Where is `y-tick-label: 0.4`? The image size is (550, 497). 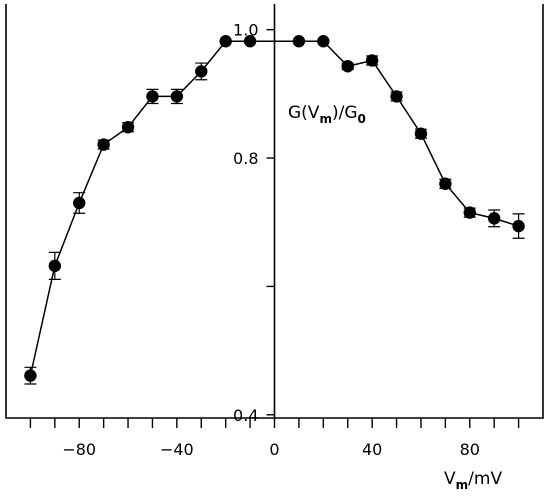 y-tick-label: 0.4 is located at coordinates (245, 415).